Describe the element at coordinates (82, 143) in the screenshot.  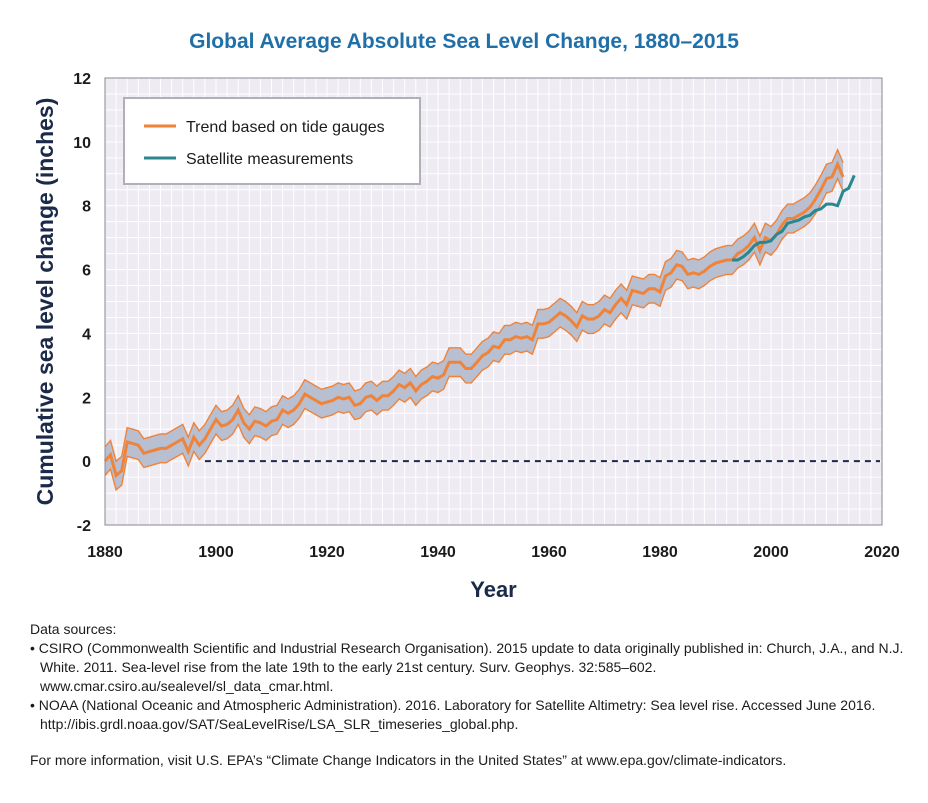
I see `y-tick-label: 10` at that location.